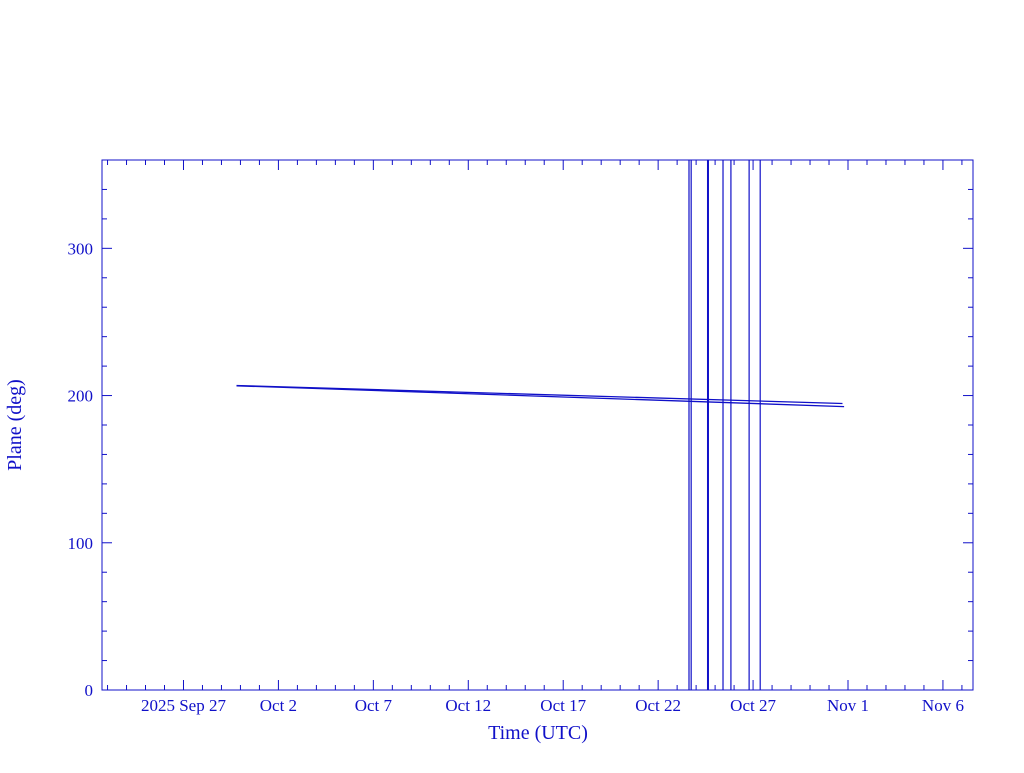  What do you see at coordinates (563, 705) in the screenshot?
I see `x-tick-label: Oct 17` at bounding box center [563, 705].